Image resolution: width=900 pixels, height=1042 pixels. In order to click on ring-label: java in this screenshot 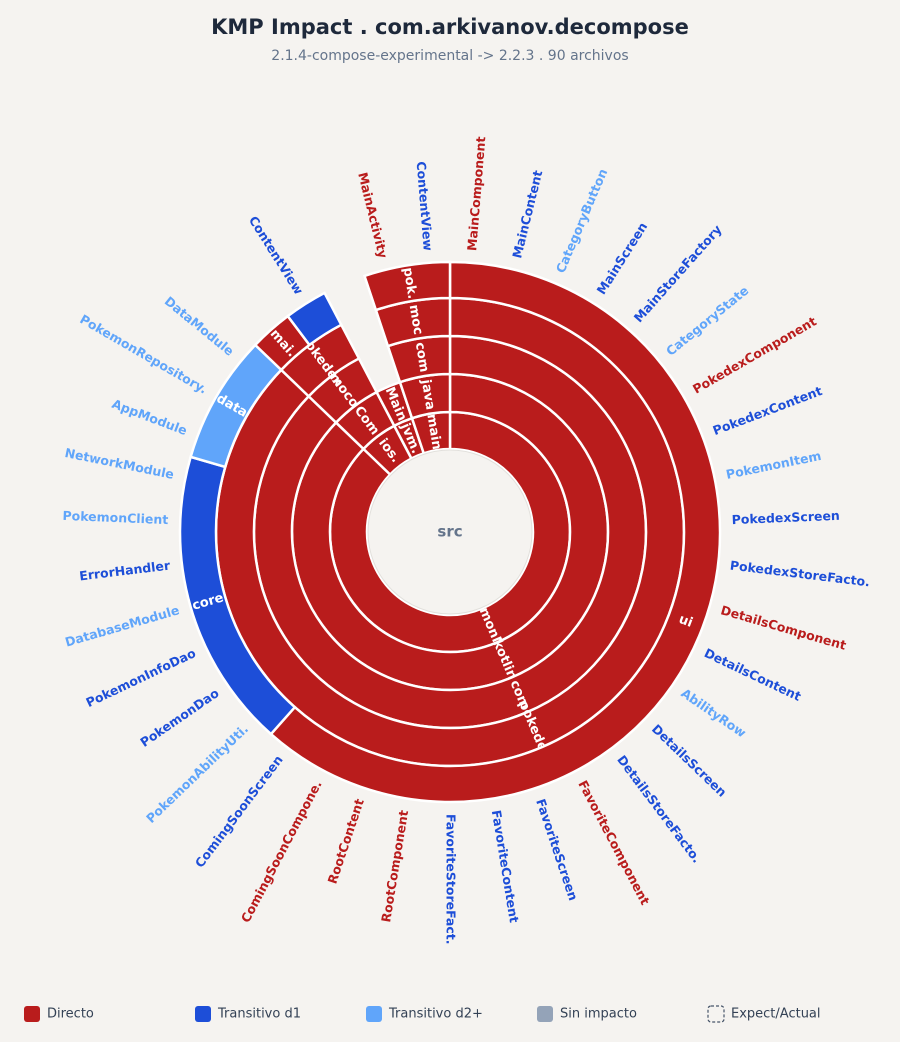, I will do `click(428, 394)`.